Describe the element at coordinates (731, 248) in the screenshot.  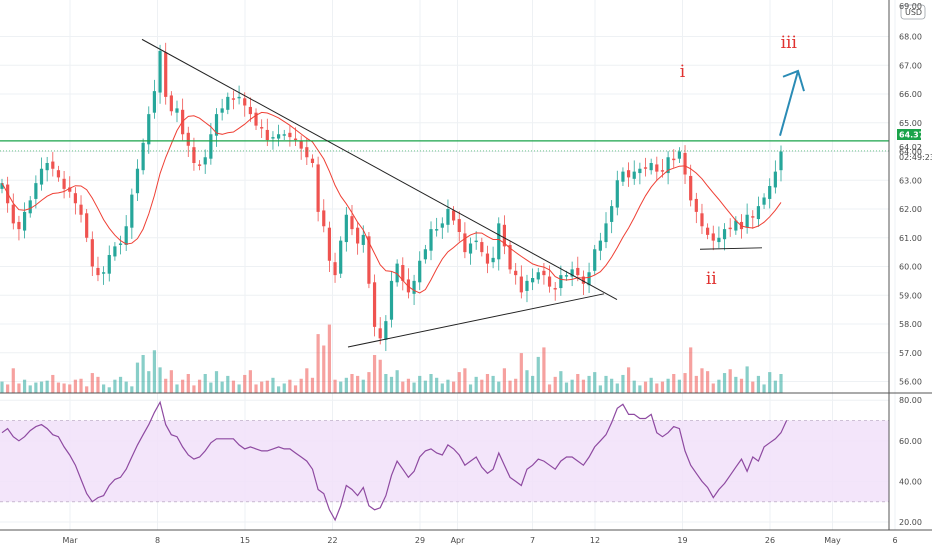
I see `wave-ii-base-line` at that location.